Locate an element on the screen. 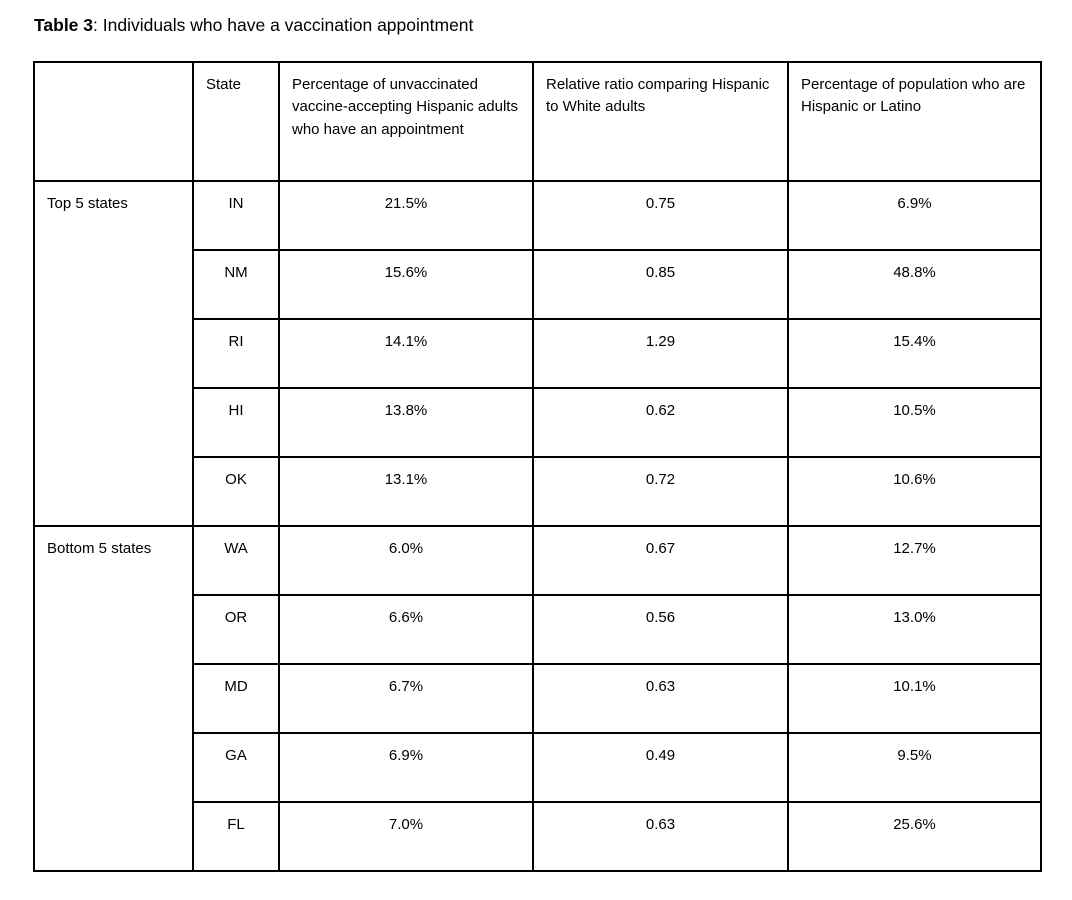 The image size is (1072, 900). relative-ratio-cell: 0.49 is located at coordinates (660, 767).